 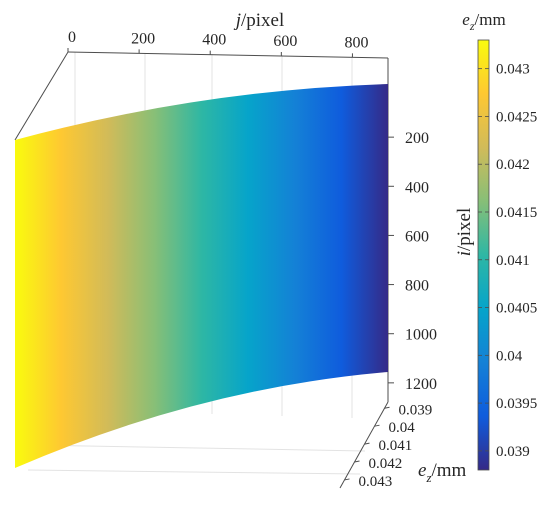 What do you see at coordinates (285, 41) in the screenshot?
I see `j-tick-label: 600` at bounding box center [285, 41].